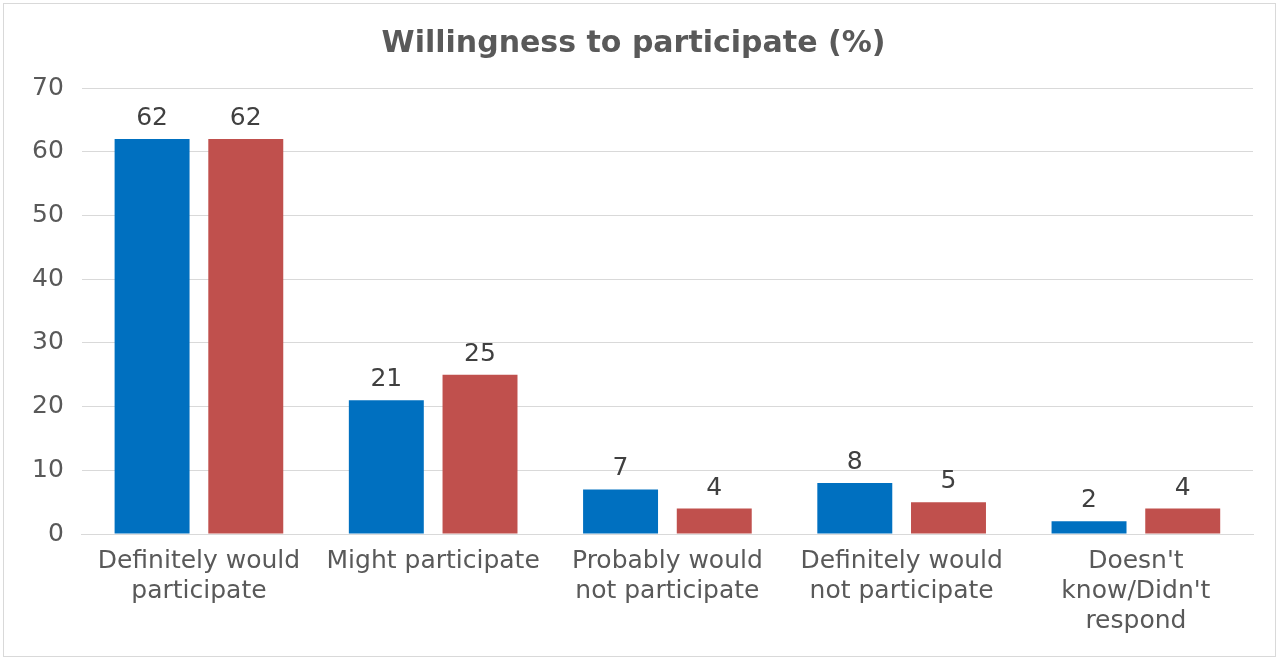 The height and width of the screenshot is (660, 1279). Describe the element at coordinates (48, 468) in the screenshot. I see `y-tick-label: 10` at that location.